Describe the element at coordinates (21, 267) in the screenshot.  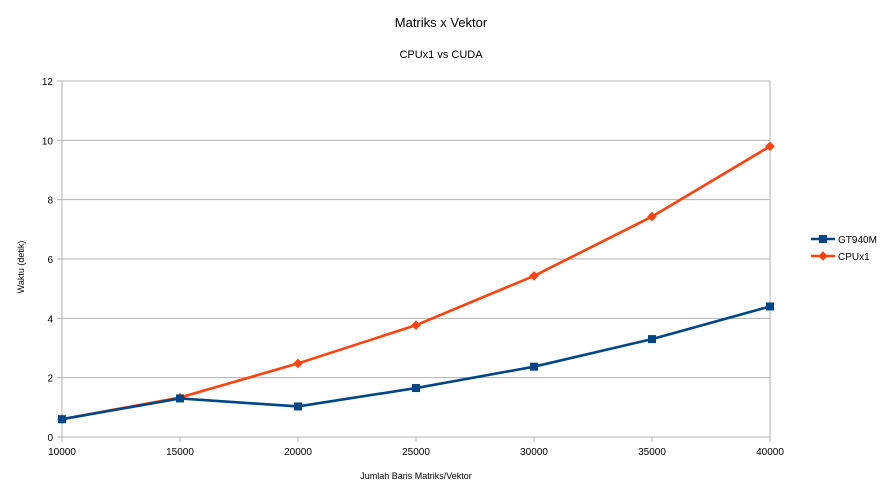
I see `y-axis-label: Waktu (detik)` at that location.